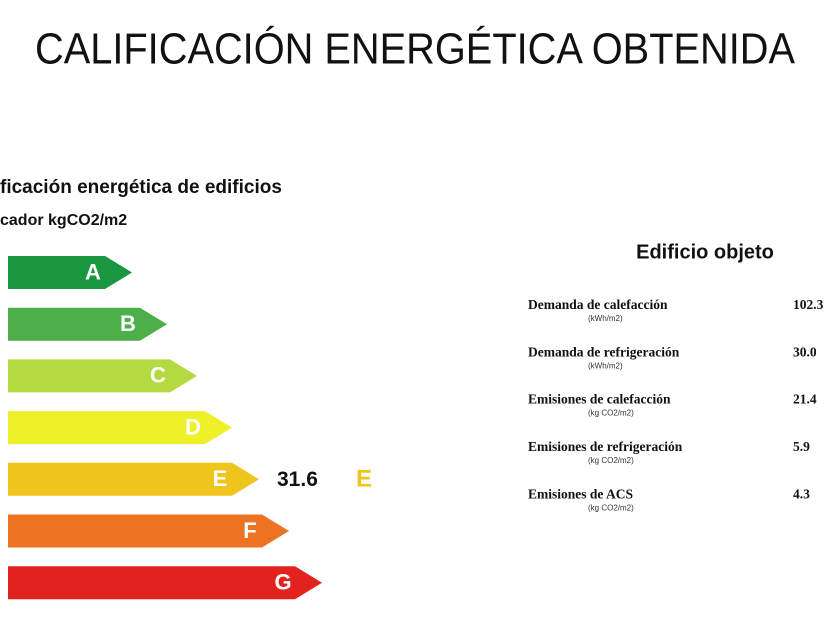 The height and width of the screenshot is (630, 840). I want to click on rating-letter: C, so click(158, 375).